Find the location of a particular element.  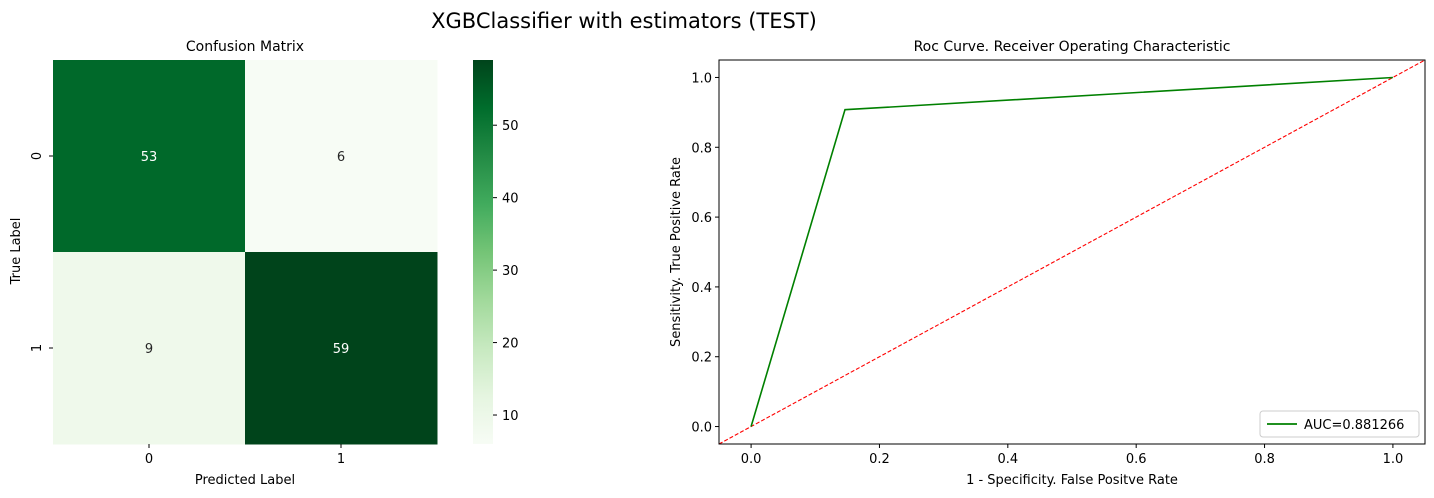

colorbar-tick-label: 10 is located at coordinates (510, 416).